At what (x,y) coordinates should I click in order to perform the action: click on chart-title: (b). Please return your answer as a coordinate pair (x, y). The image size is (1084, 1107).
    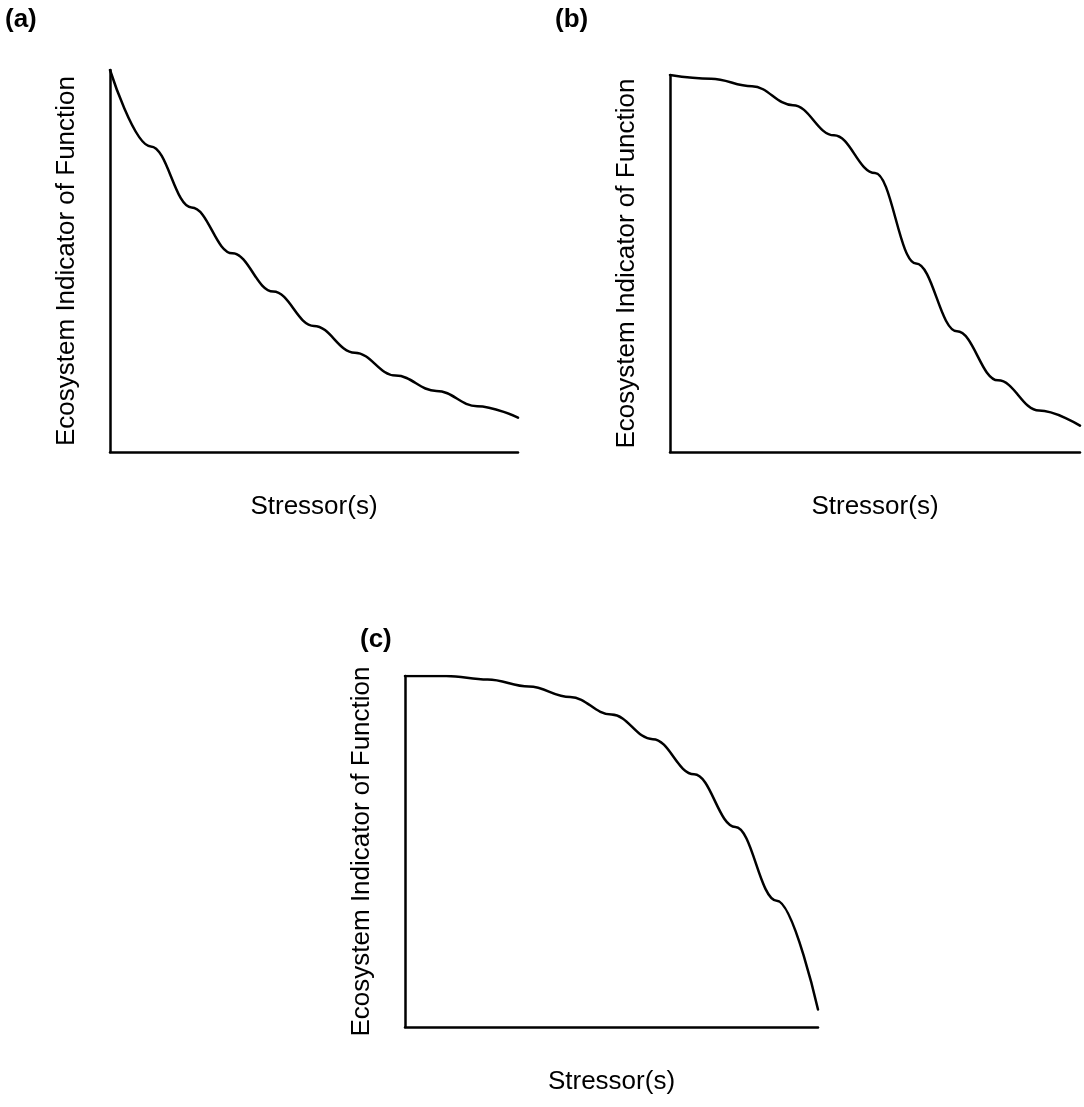
    Looking at the image, I should click on (572, 18).